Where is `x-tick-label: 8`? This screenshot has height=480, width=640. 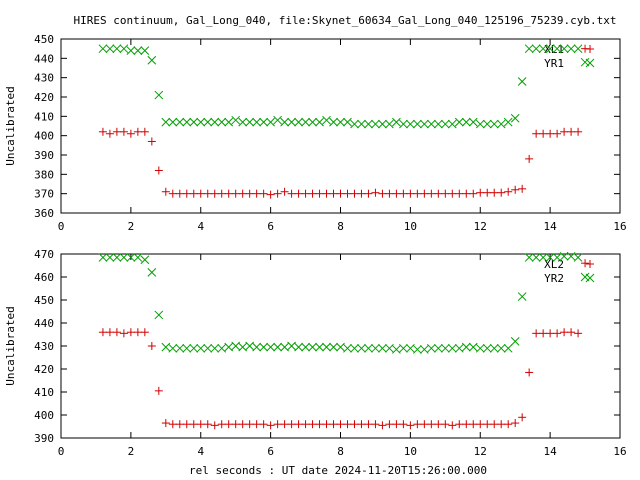
x-tick-label: 8 is located at coordinates (340, 226).